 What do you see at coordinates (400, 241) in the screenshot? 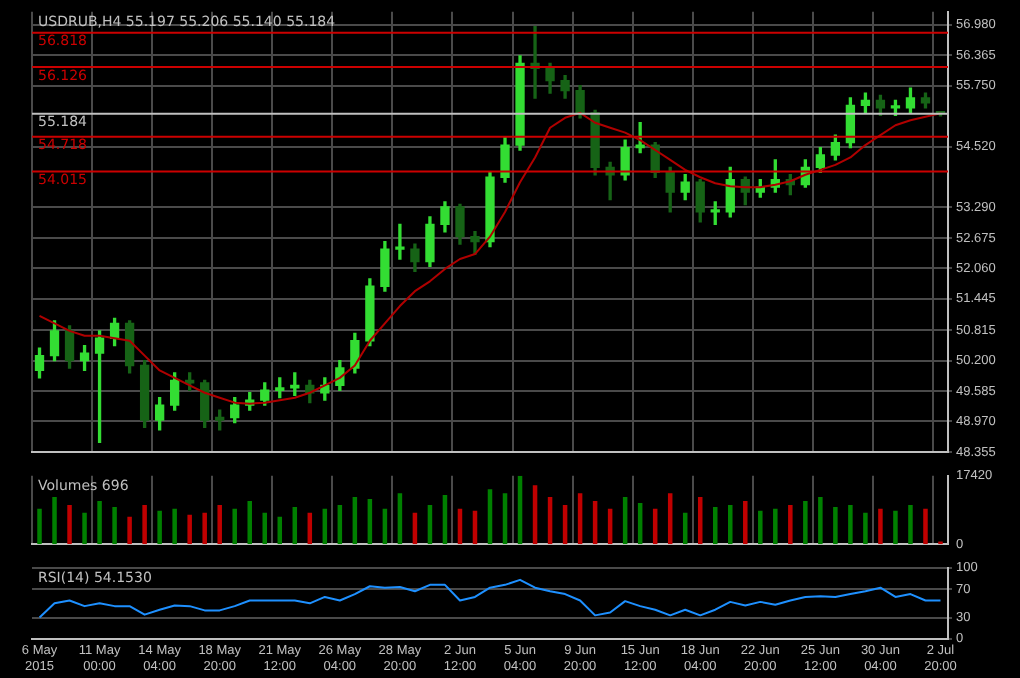
I see `candlestick` at bounding box center [400, 241].